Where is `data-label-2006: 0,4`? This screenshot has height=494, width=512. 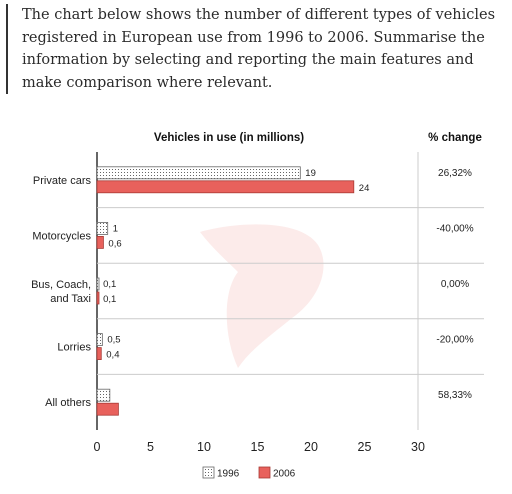 data-label-2006: 0,4 is located at coordinates (112, 355).